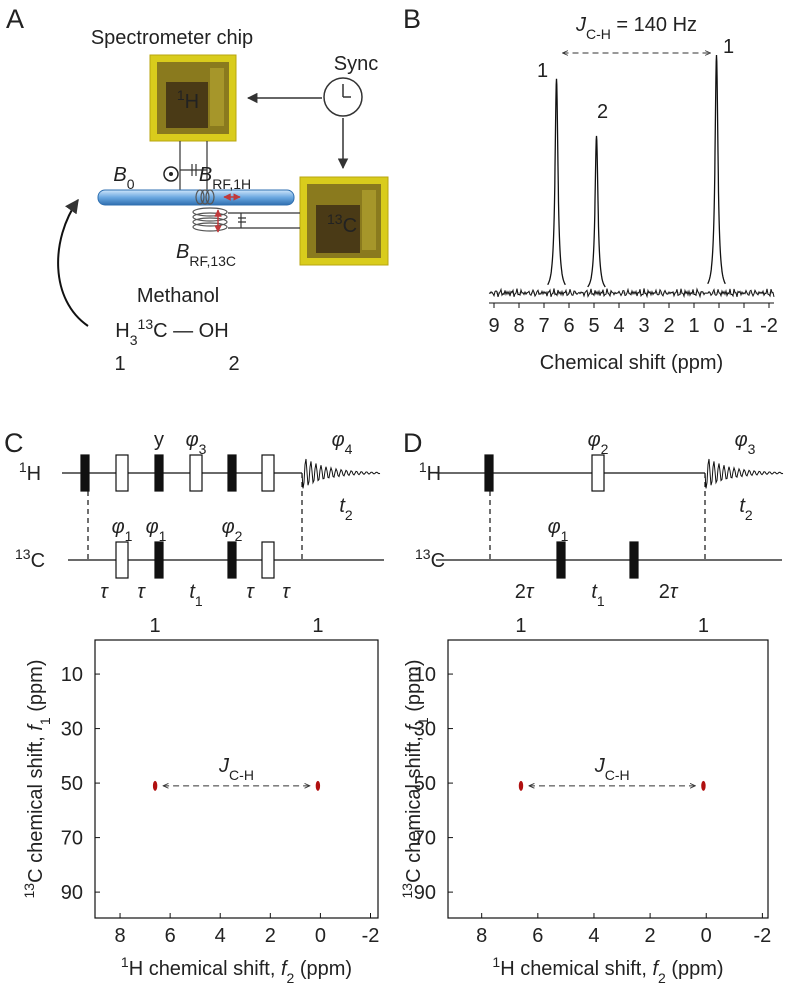 This screenshot has width=786, height=987. I want to click on sequence-label: φ4, so click(342, 443).